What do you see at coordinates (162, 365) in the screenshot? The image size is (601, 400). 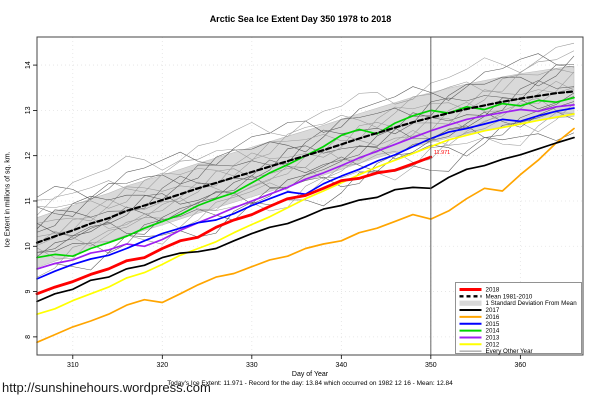 I see `x-tick-label: 320` at bounding box center [162, 365].